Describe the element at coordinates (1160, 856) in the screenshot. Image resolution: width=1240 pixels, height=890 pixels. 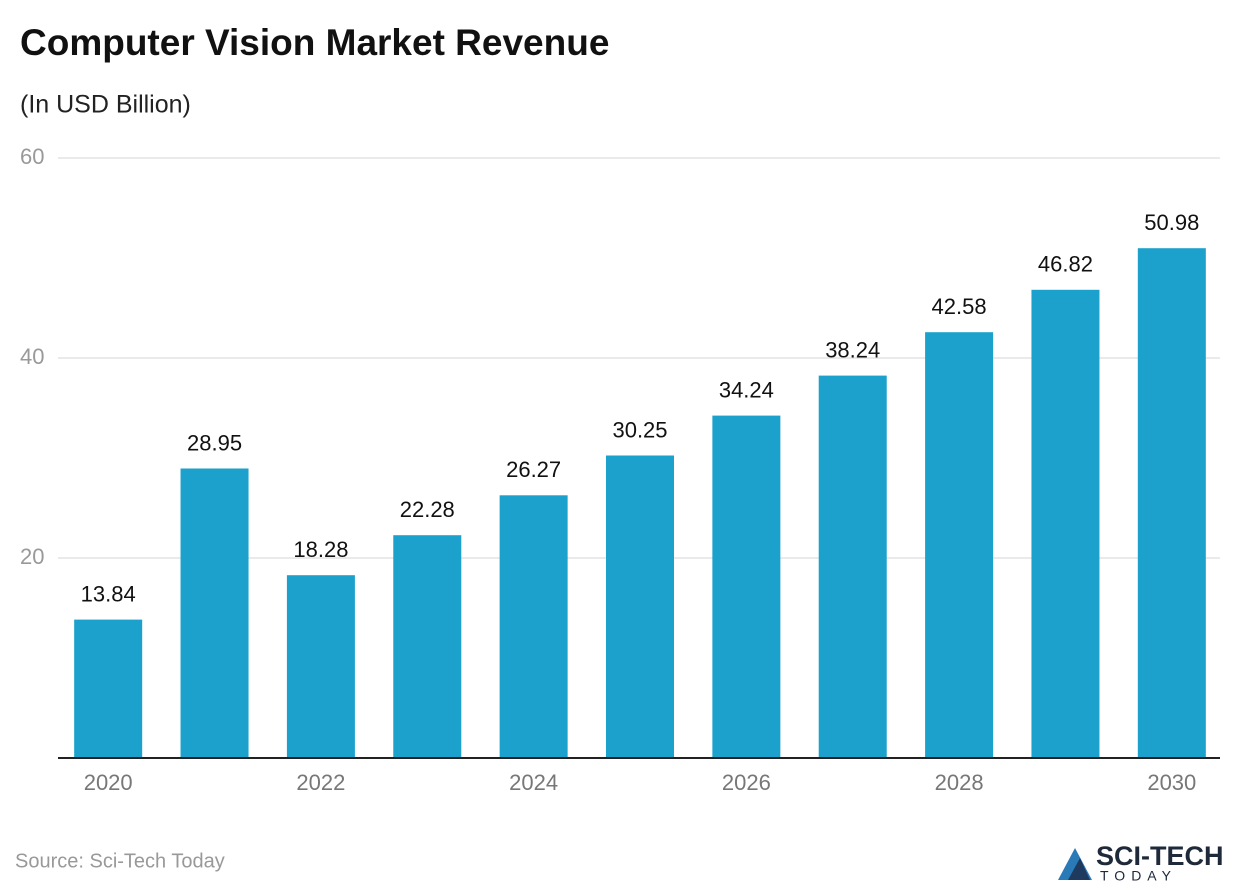
I see `logo-name: SCI-TECH` at that location.